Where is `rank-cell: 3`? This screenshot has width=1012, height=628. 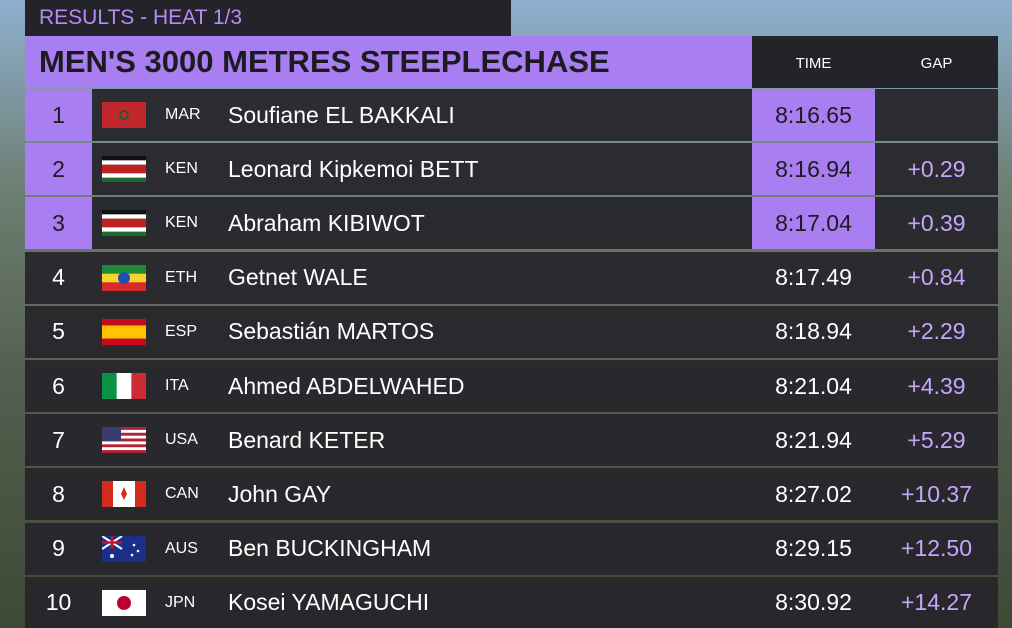 rank-cell: 3 is located at coordinates (58, 223).